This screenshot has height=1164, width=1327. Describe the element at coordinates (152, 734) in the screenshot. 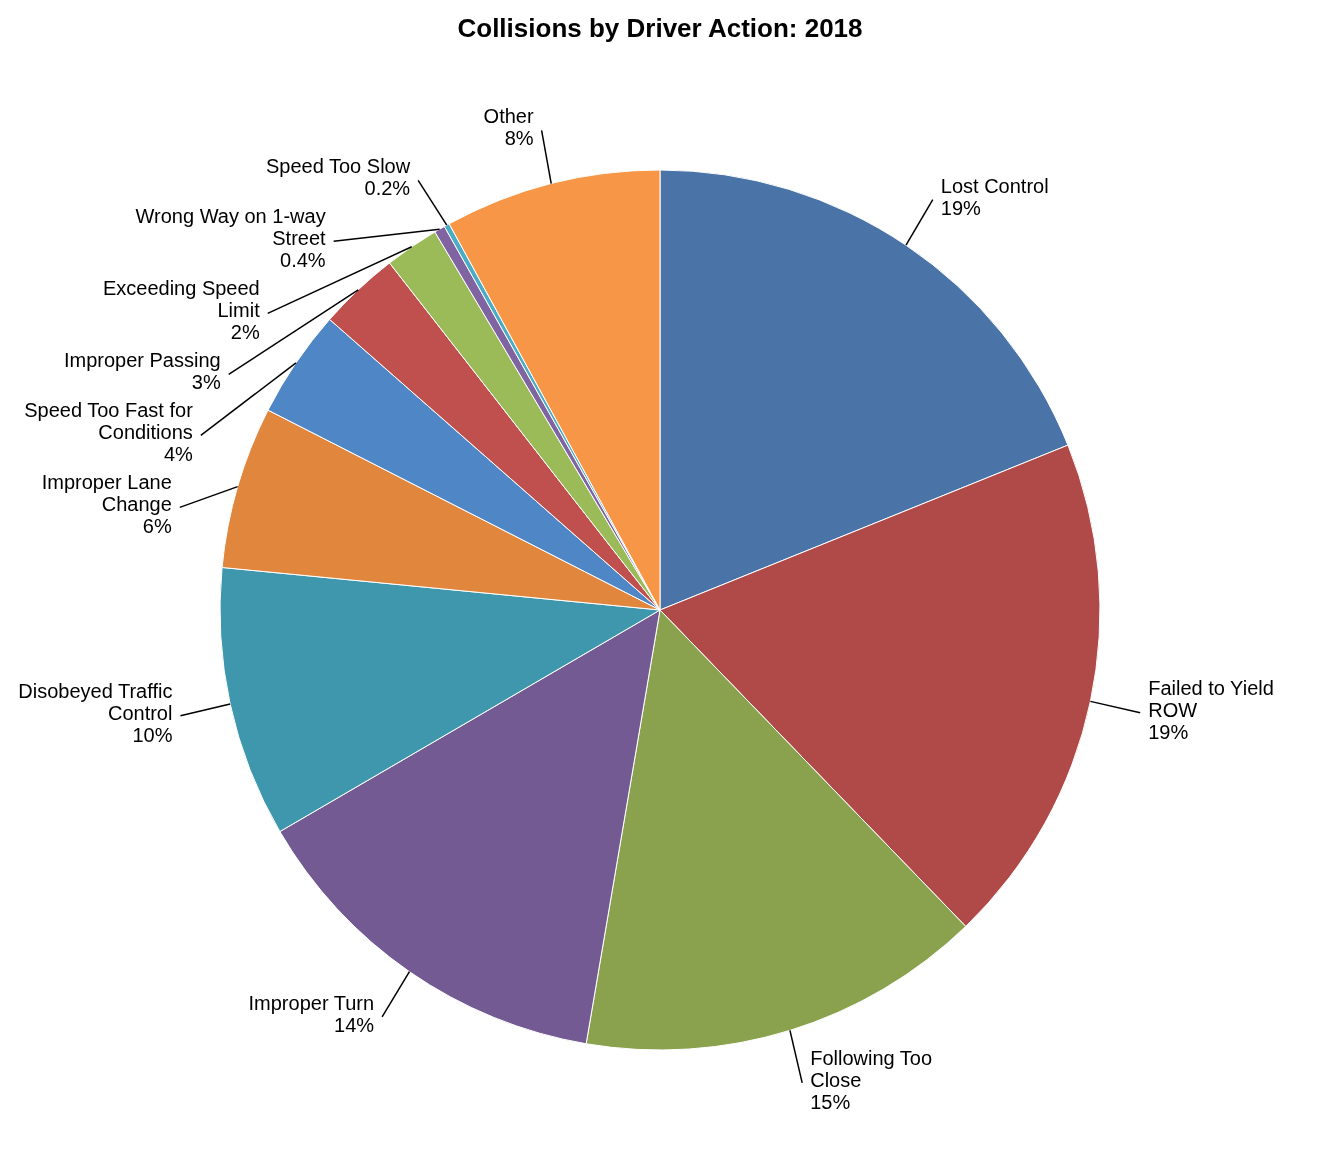

I see `data-label: 10%` at that location.